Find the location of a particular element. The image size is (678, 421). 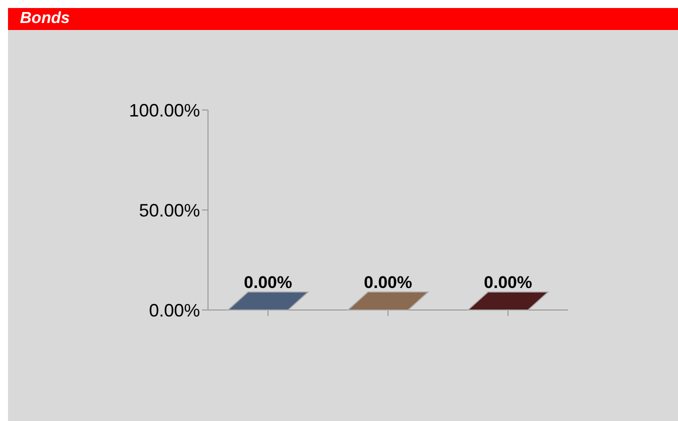

y-tick-label: 100.00% is located at coordinates (164, 110).